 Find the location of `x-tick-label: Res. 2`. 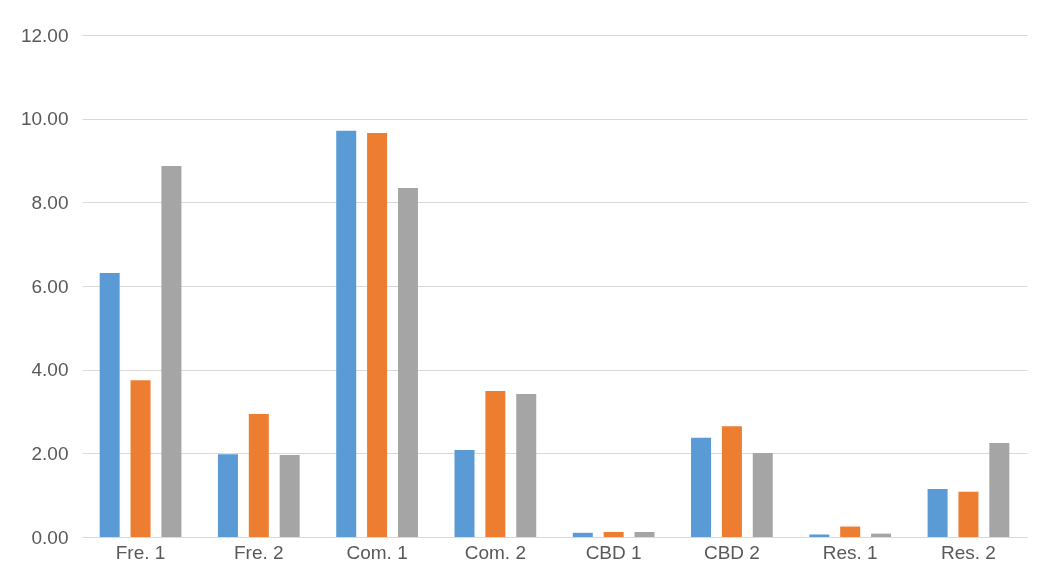

x-tick-label: Res. 2 is located at coordinates (968, 552).